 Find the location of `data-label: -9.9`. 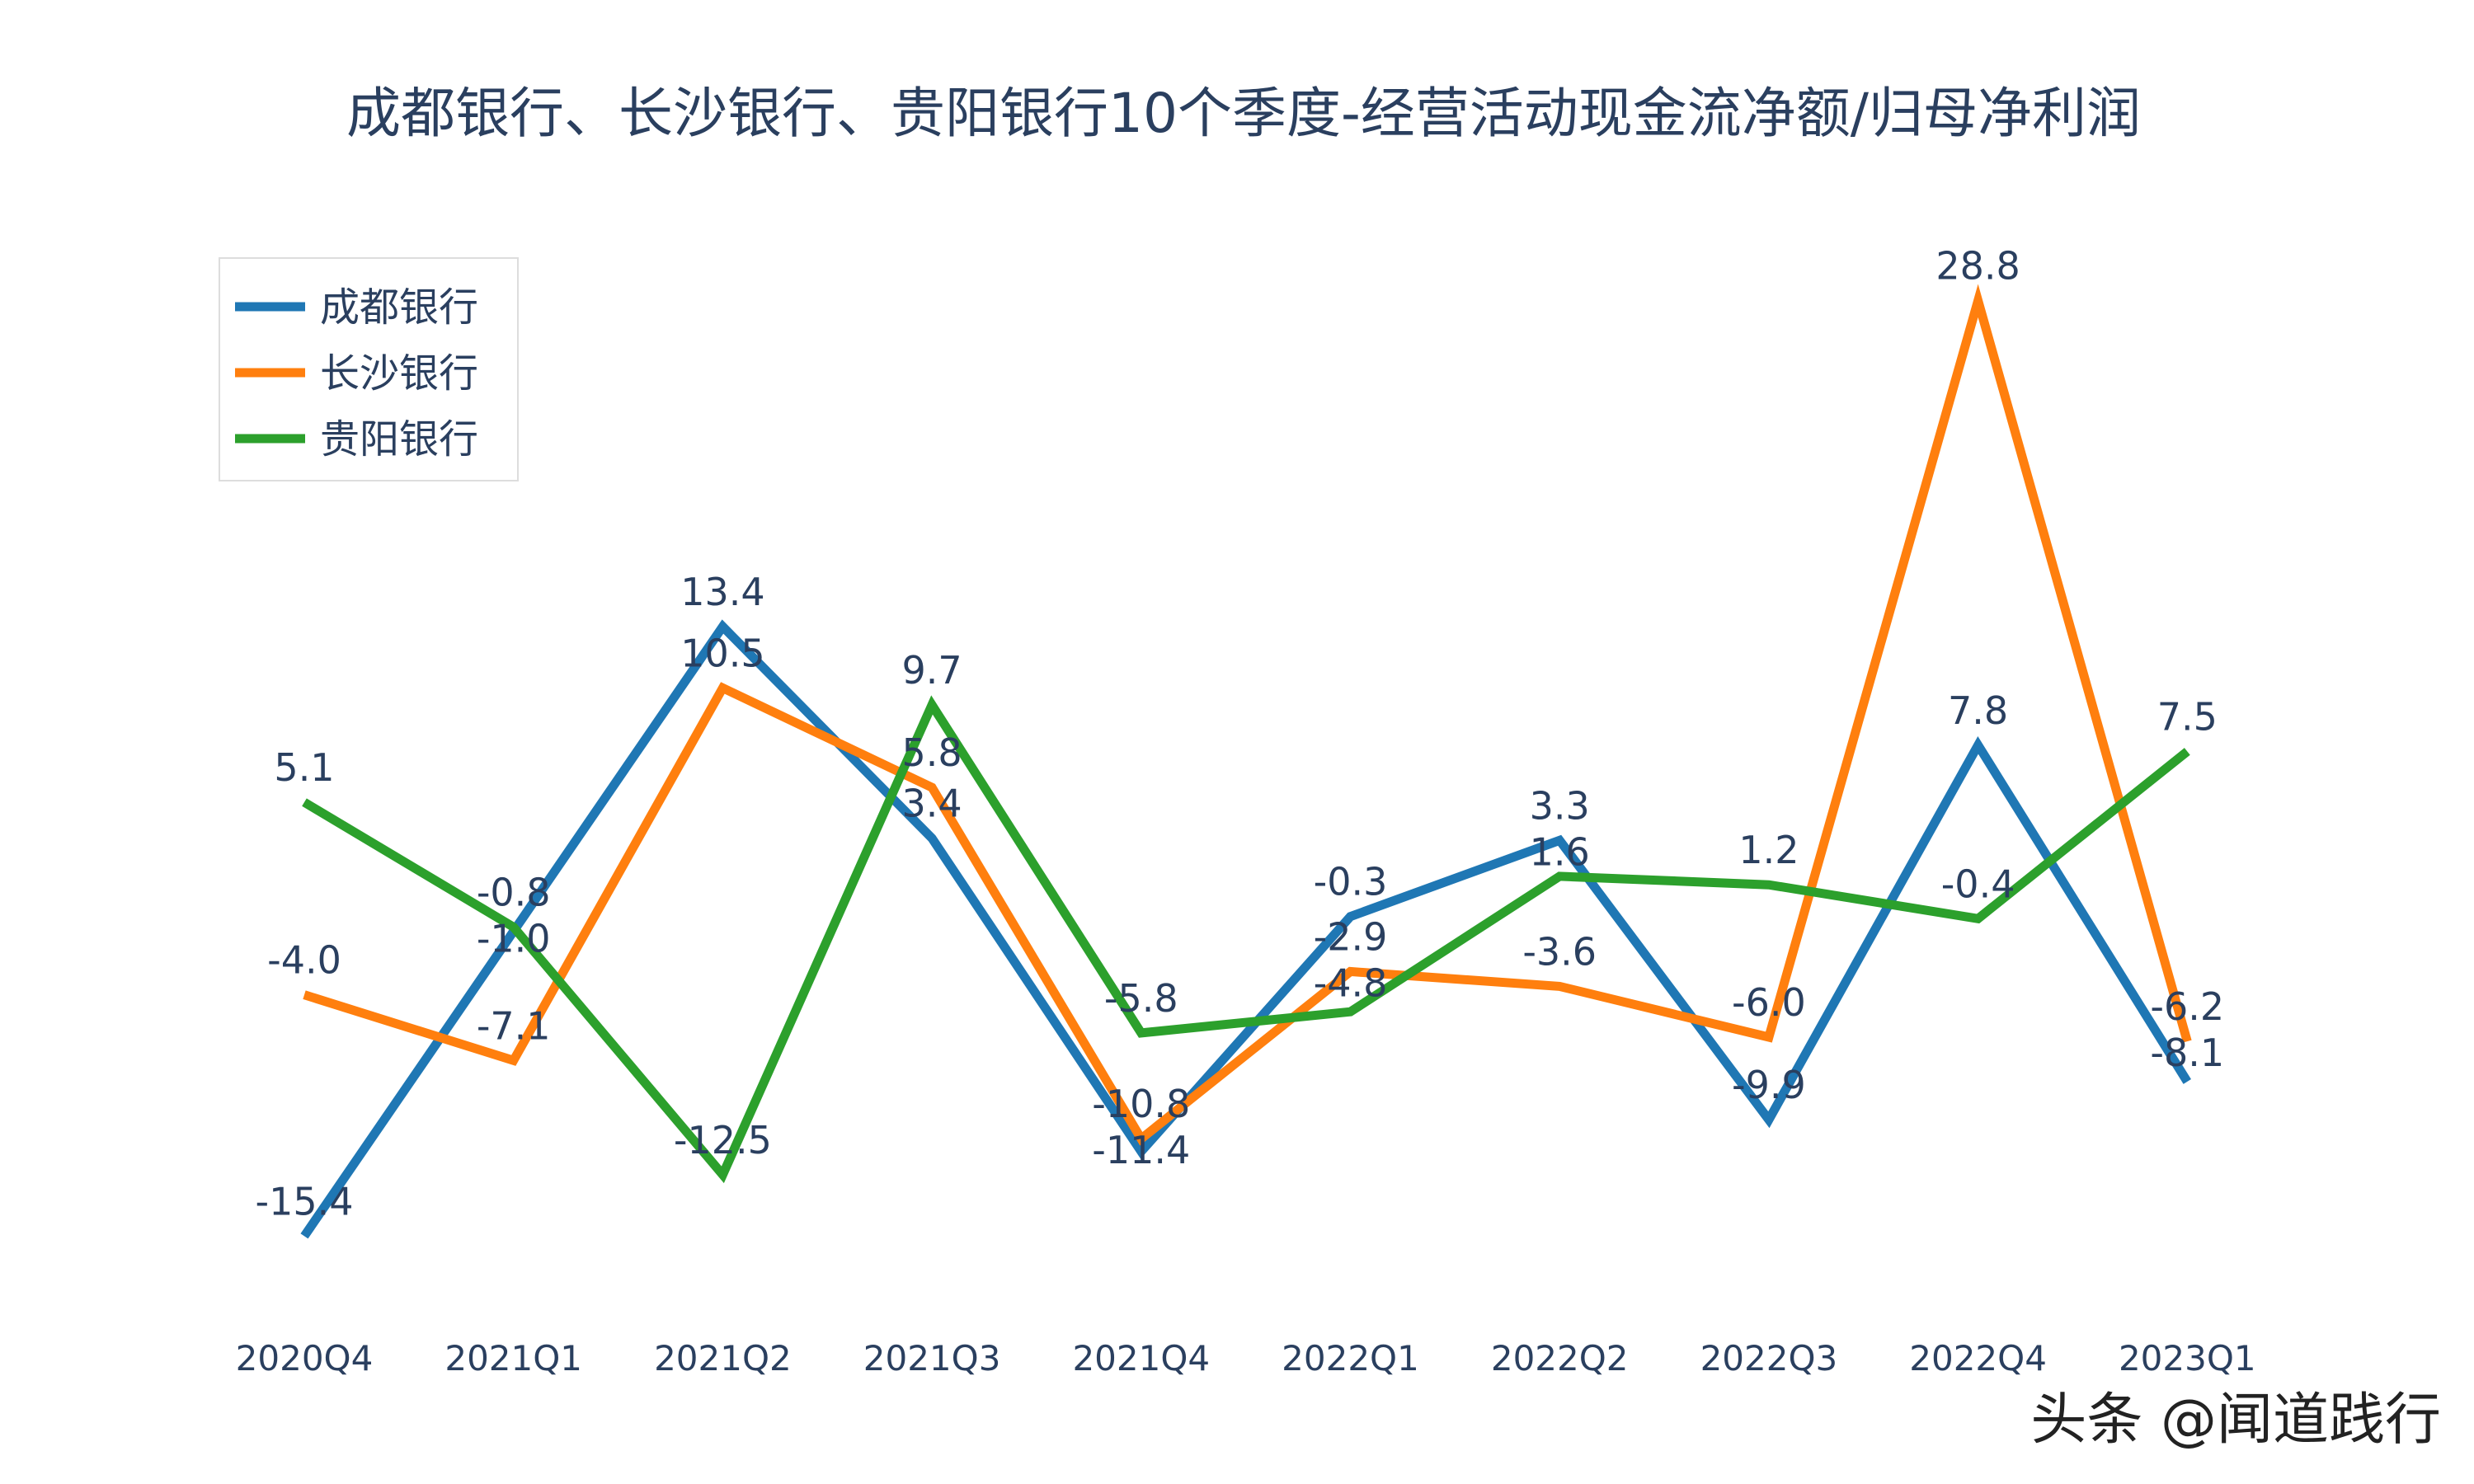

data-label: -9.9 is located at coordinates (1769, 1085).